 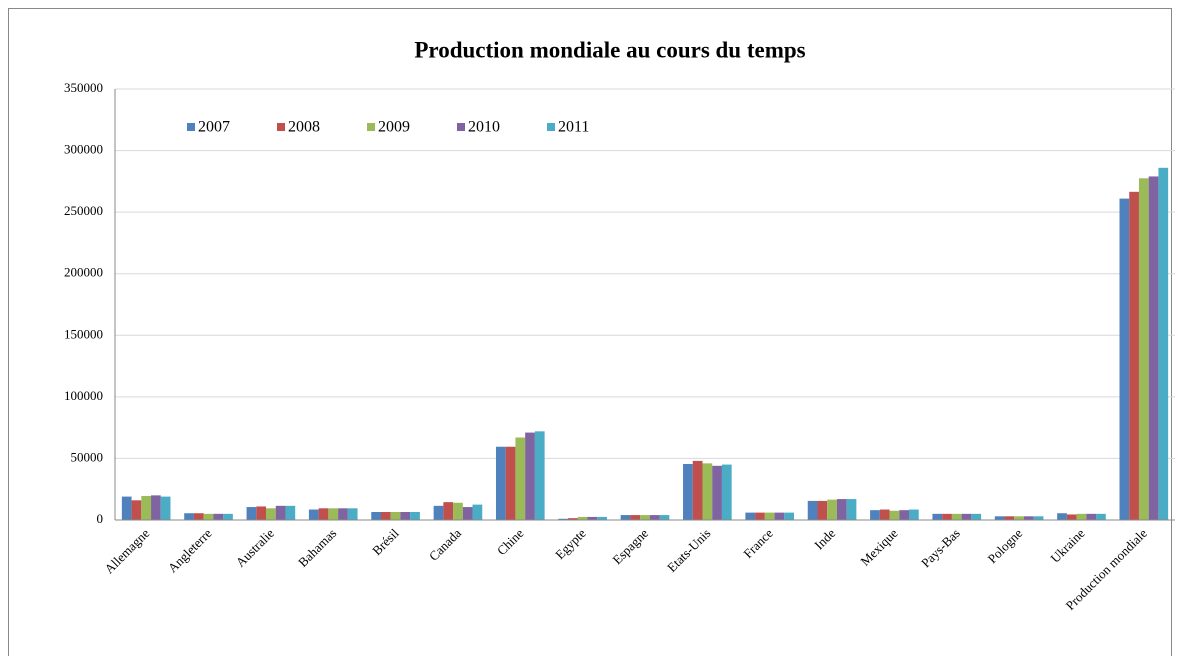 I want to click on y-tick-label: 250000, so click(x=83, y=210).